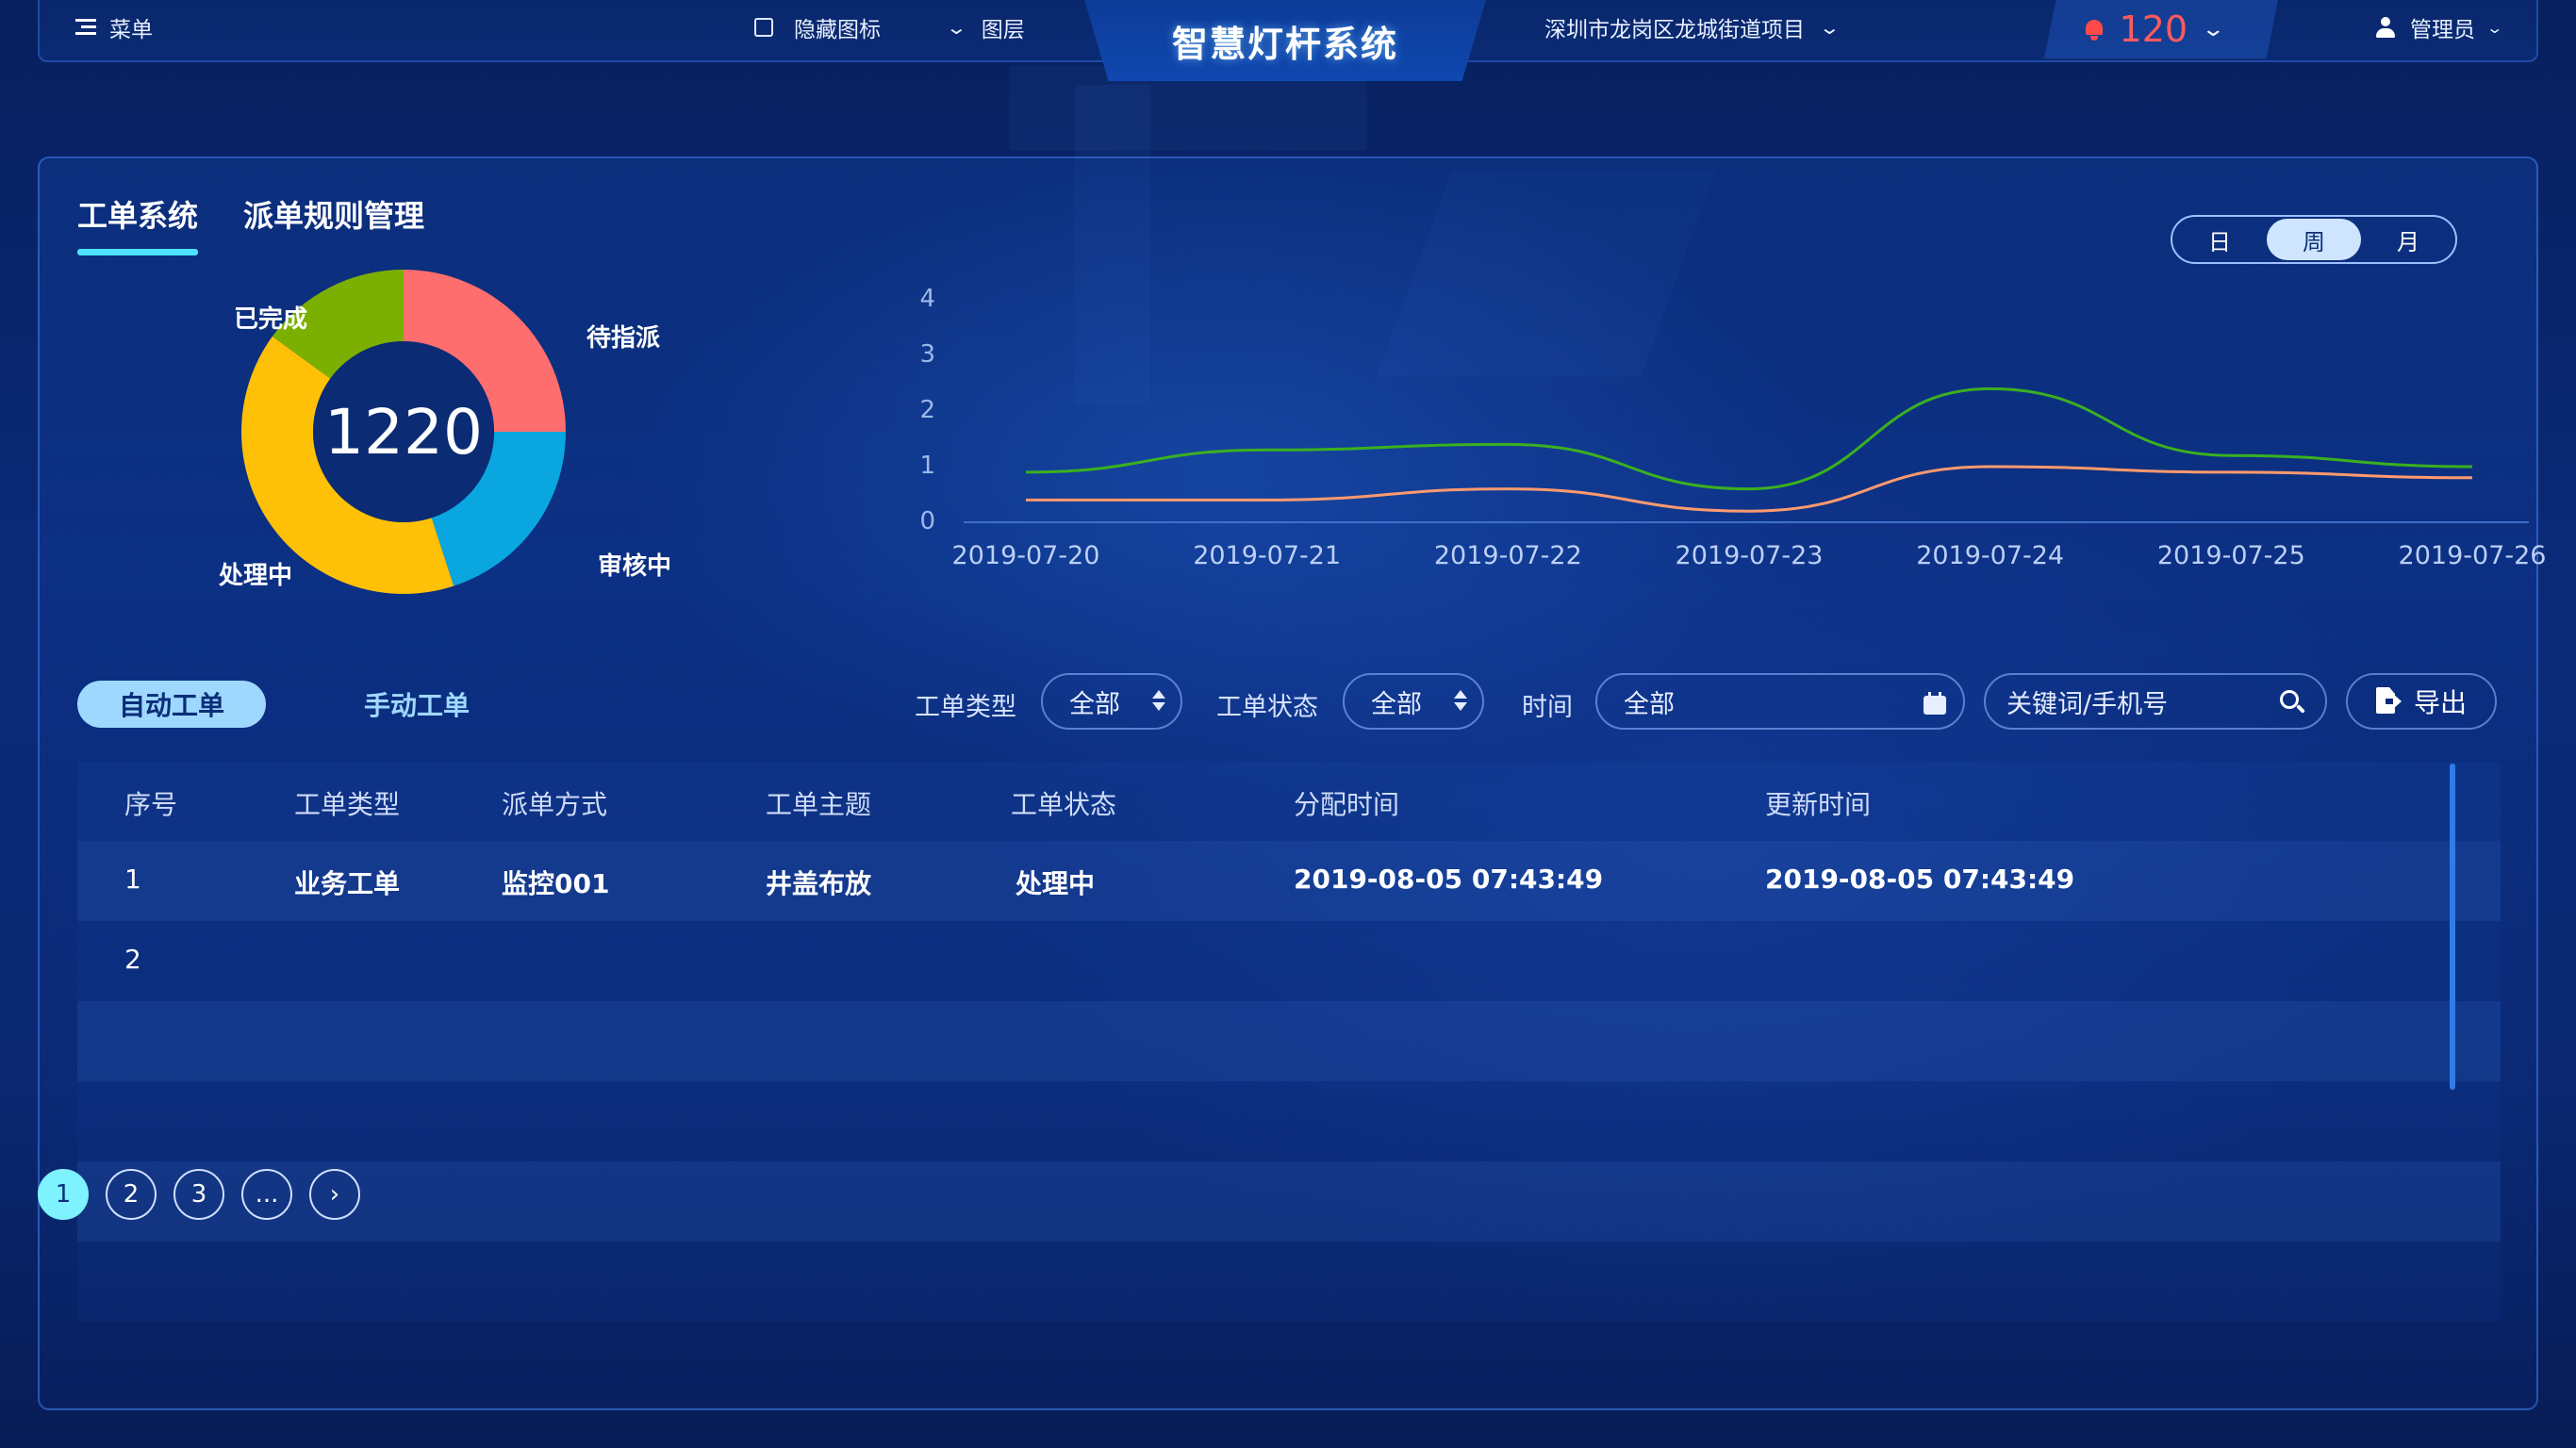  I want to click on alarm-indicator: 120 ⌄, so click(2161, 29).